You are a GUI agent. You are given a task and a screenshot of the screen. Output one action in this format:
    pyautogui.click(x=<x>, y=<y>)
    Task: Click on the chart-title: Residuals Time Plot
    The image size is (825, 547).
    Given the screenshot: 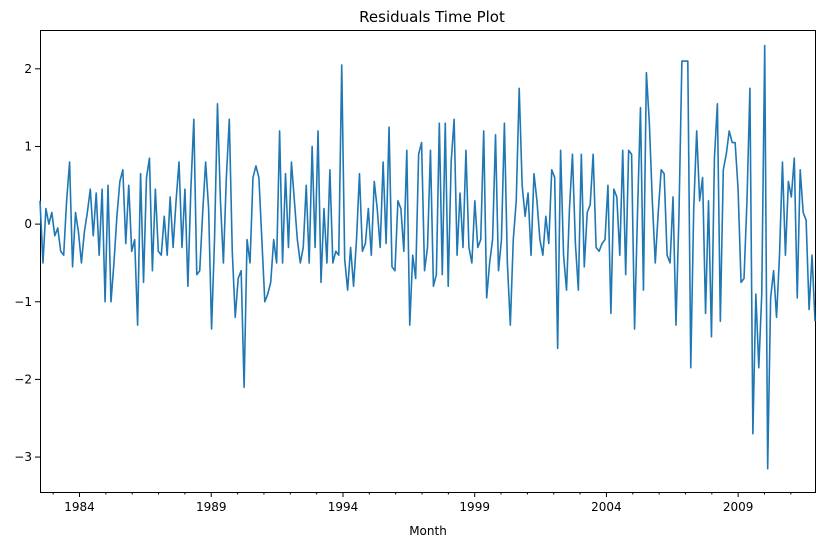 What is the action you would take?
    pyautogui.click(x=432, y=17)
    